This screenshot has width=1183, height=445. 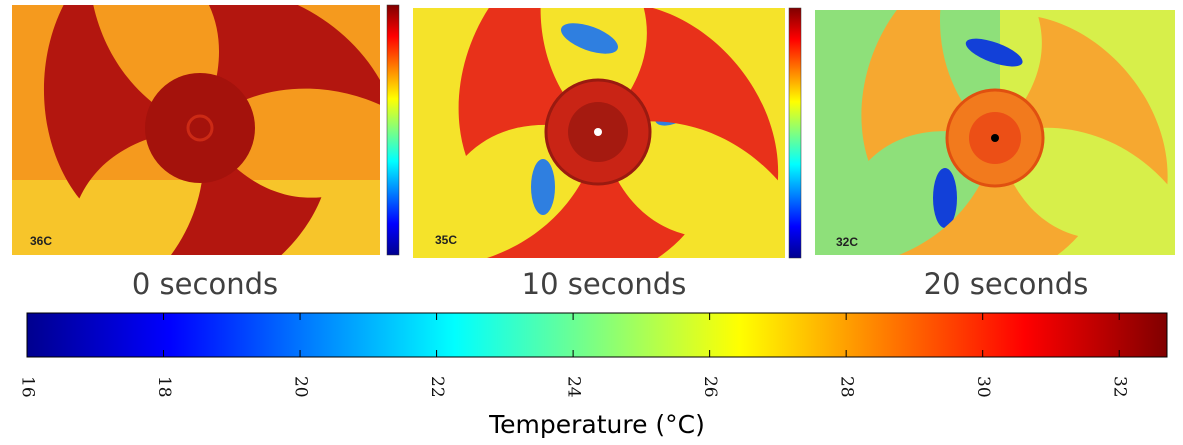 What do you see at coordinates (1006, 284) in the screenshot?
I see `caption: 20 seconds` at bounding box center [1006, 284].